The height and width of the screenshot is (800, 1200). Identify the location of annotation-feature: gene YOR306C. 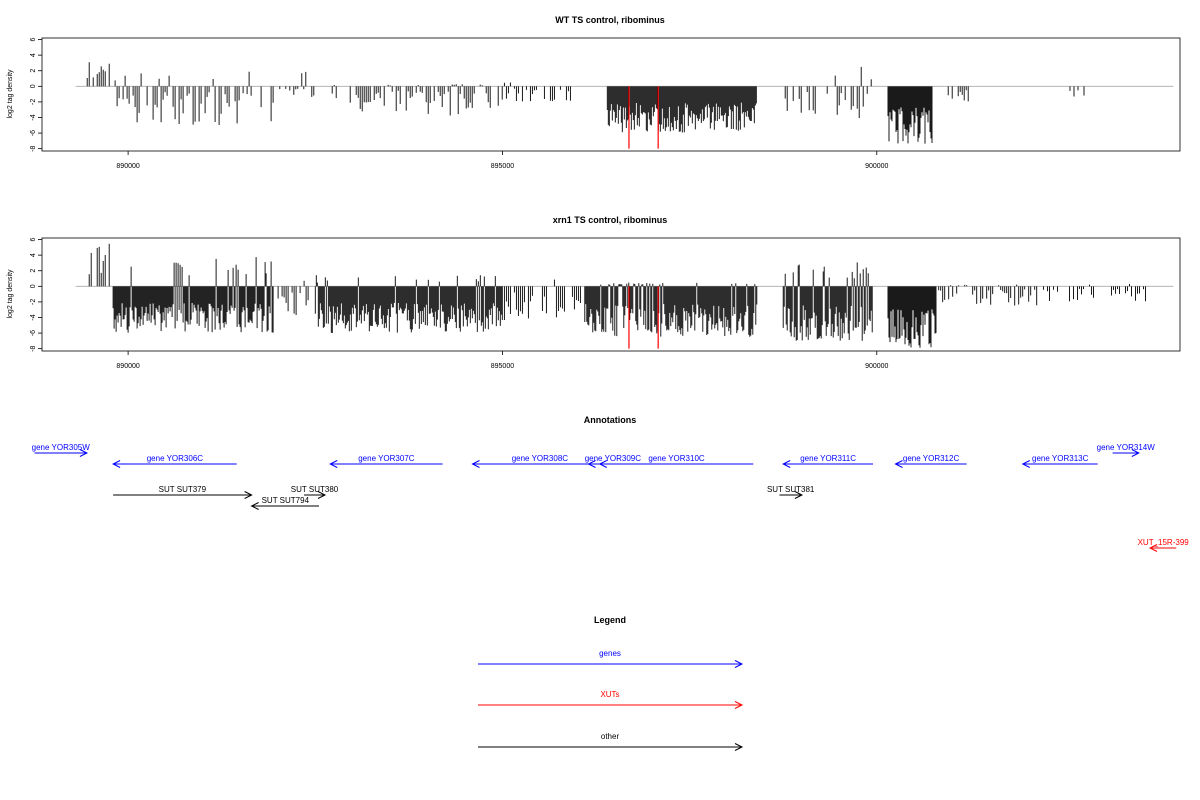
(174, 461).